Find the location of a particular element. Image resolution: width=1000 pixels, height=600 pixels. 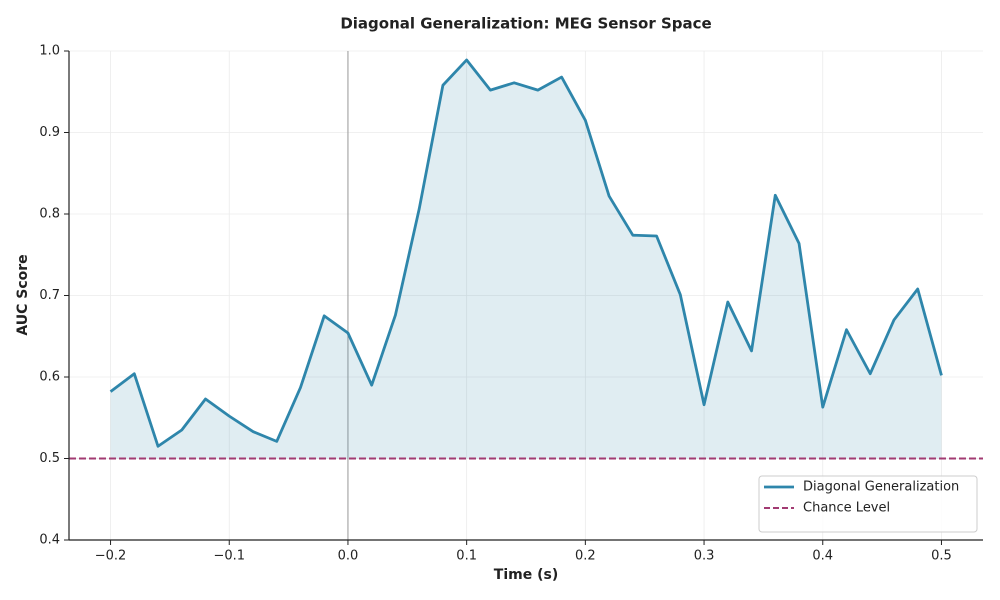

x-tick-label: 0.3 is located at coordinates (704, 556).